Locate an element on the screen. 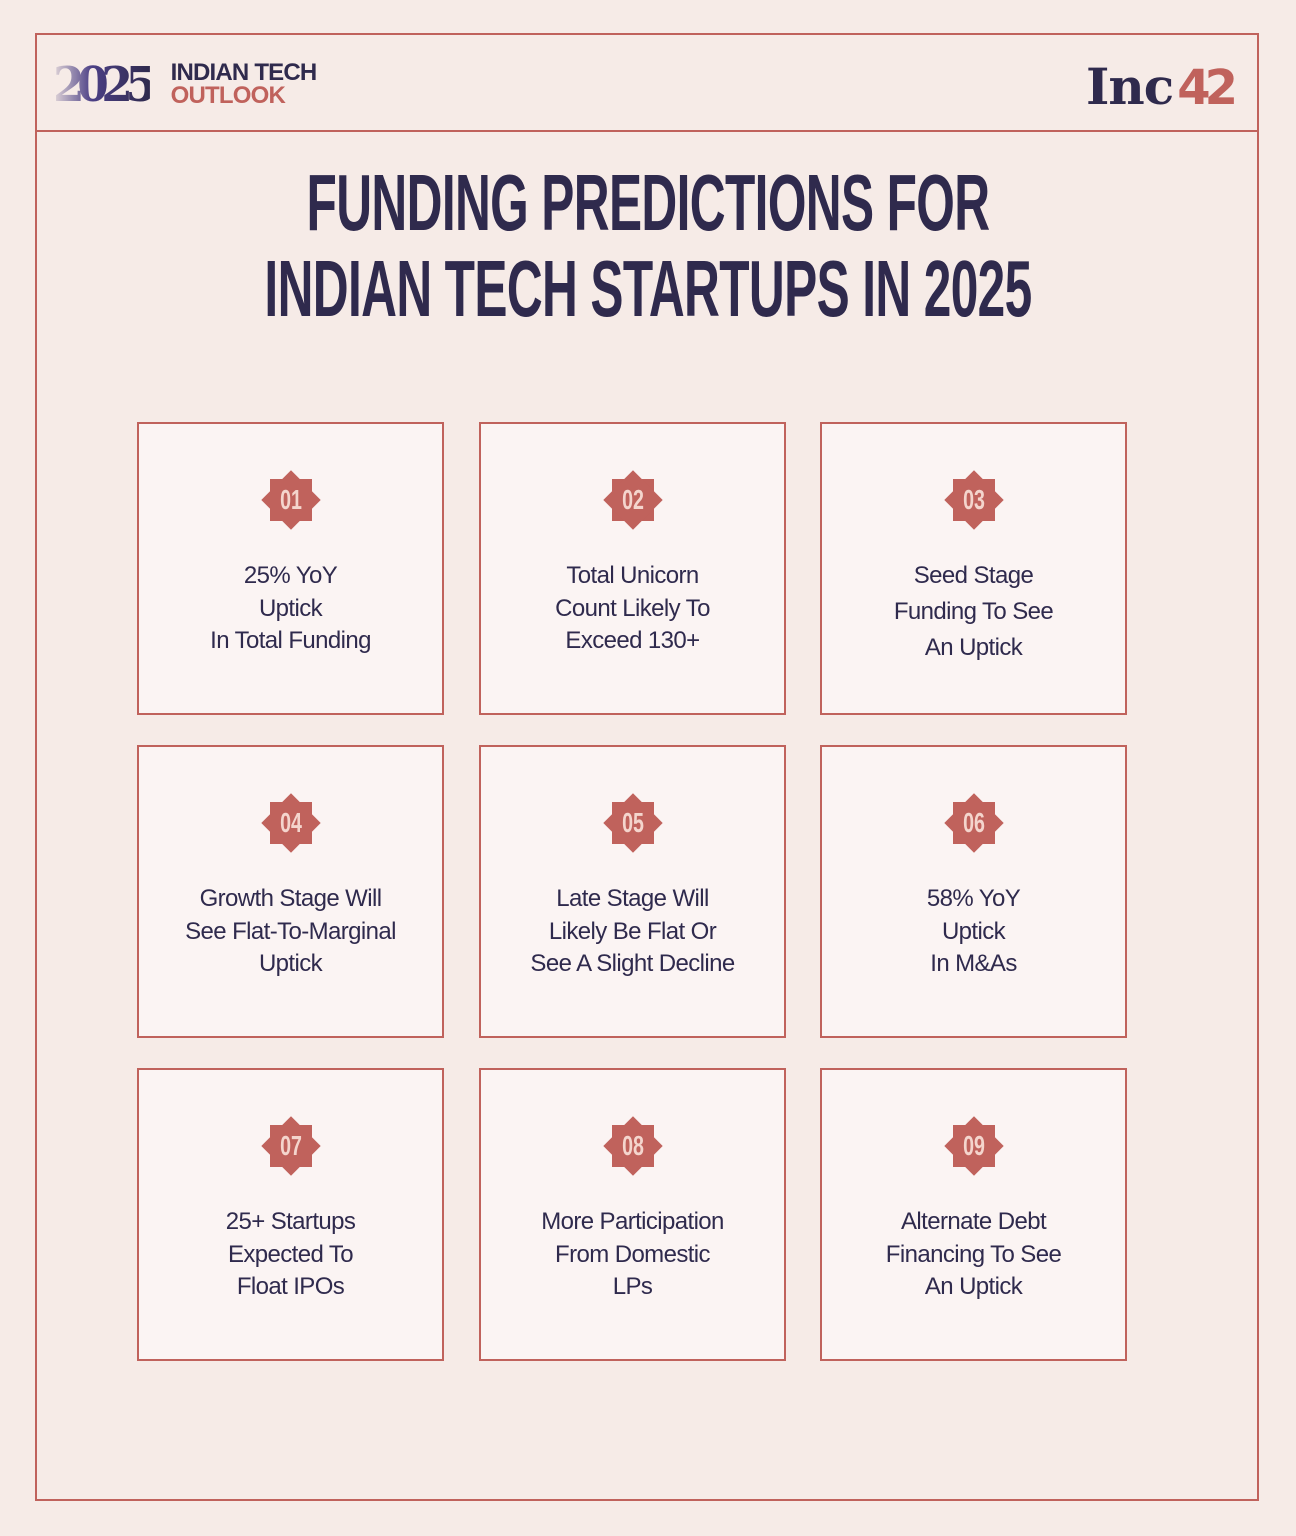 This screenshot has width=1296, height=1536. brand-line2: OUTLOOK is located at coordinates (228, 95).